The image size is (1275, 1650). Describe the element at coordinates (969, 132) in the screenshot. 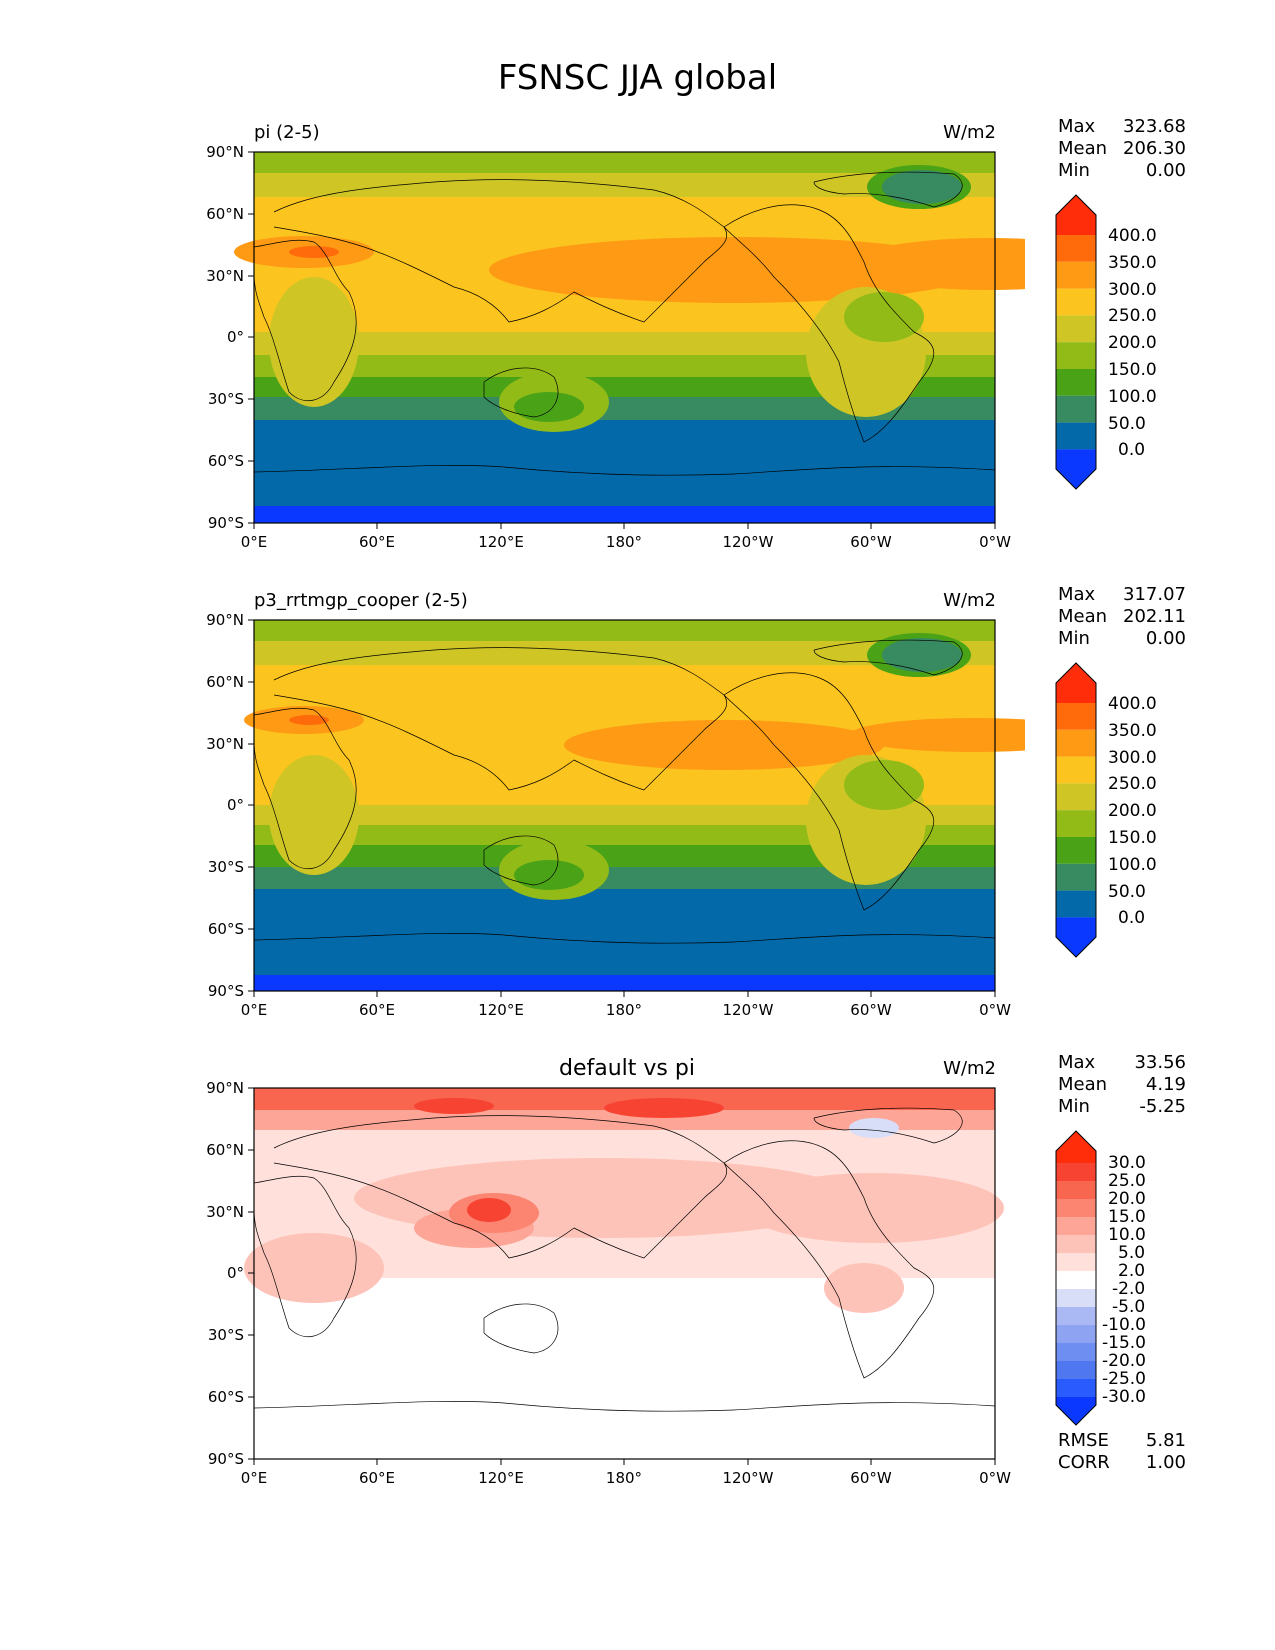

I see `panel-1-units: W/m2` at that location.